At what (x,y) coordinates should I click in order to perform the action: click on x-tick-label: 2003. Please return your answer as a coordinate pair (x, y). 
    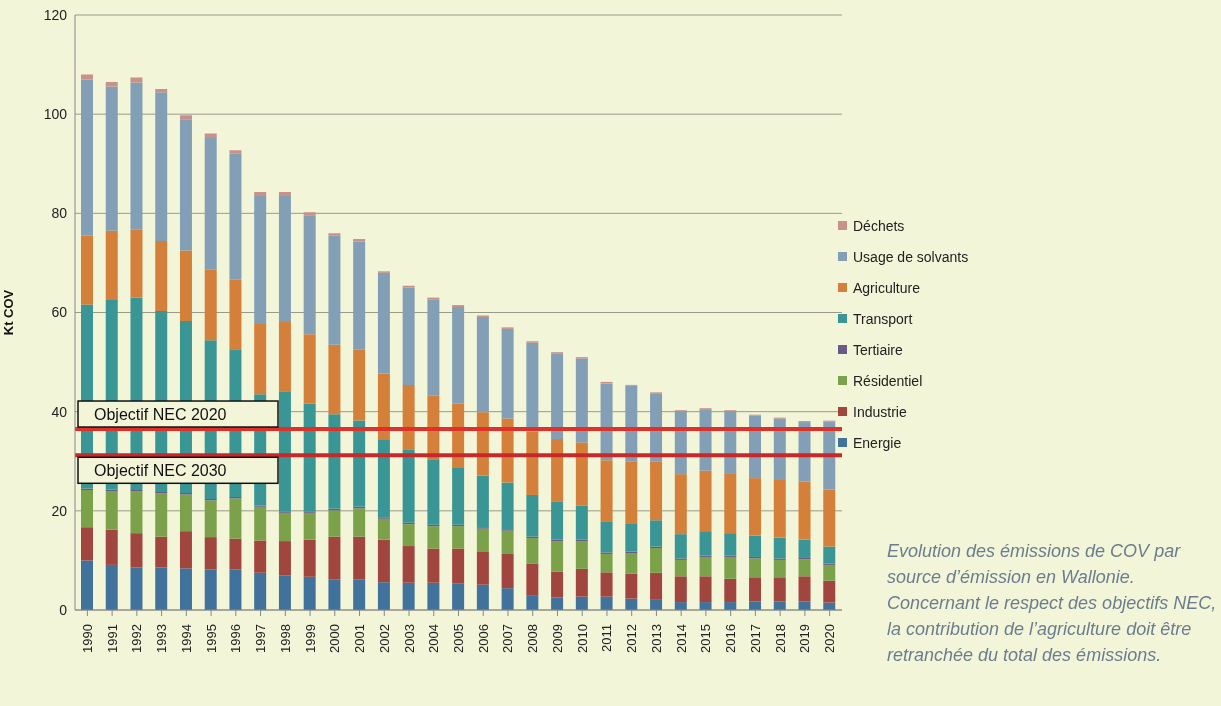
    Looking at the image, I should click on (409, 638).